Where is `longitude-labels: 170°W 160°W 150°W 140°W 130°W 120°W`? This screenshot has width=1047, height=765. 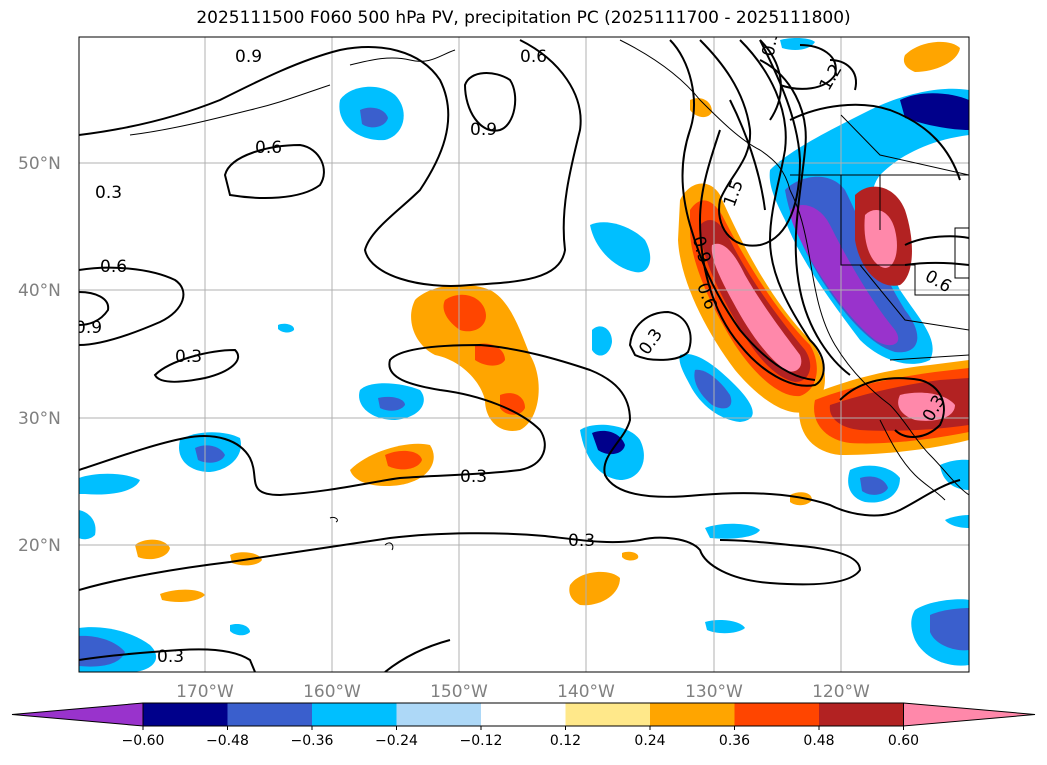
longitude-labels: 170°W 160°W 150°W 140°W 130°W 120°W is located at coordinates (523, 692).